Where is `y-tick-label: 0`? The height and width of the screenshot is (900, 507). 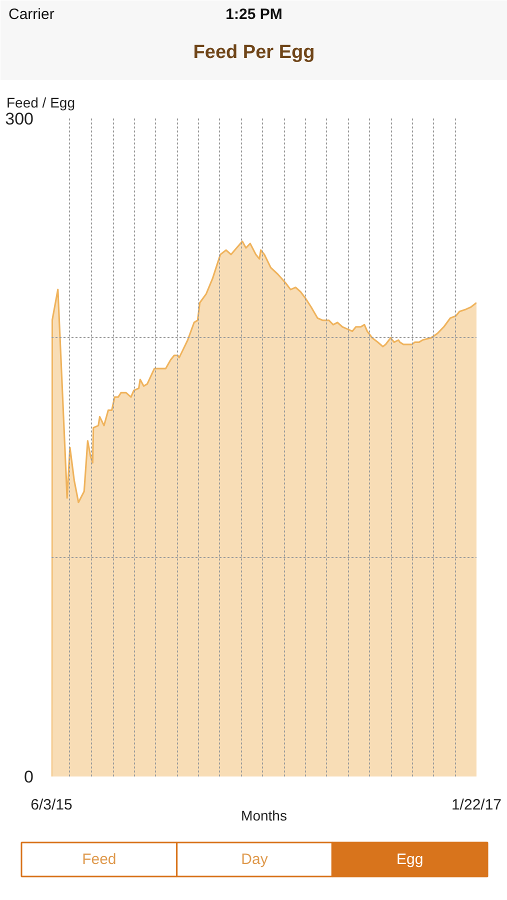 y-tick-label: 0 is located at coordinates (29, 777).